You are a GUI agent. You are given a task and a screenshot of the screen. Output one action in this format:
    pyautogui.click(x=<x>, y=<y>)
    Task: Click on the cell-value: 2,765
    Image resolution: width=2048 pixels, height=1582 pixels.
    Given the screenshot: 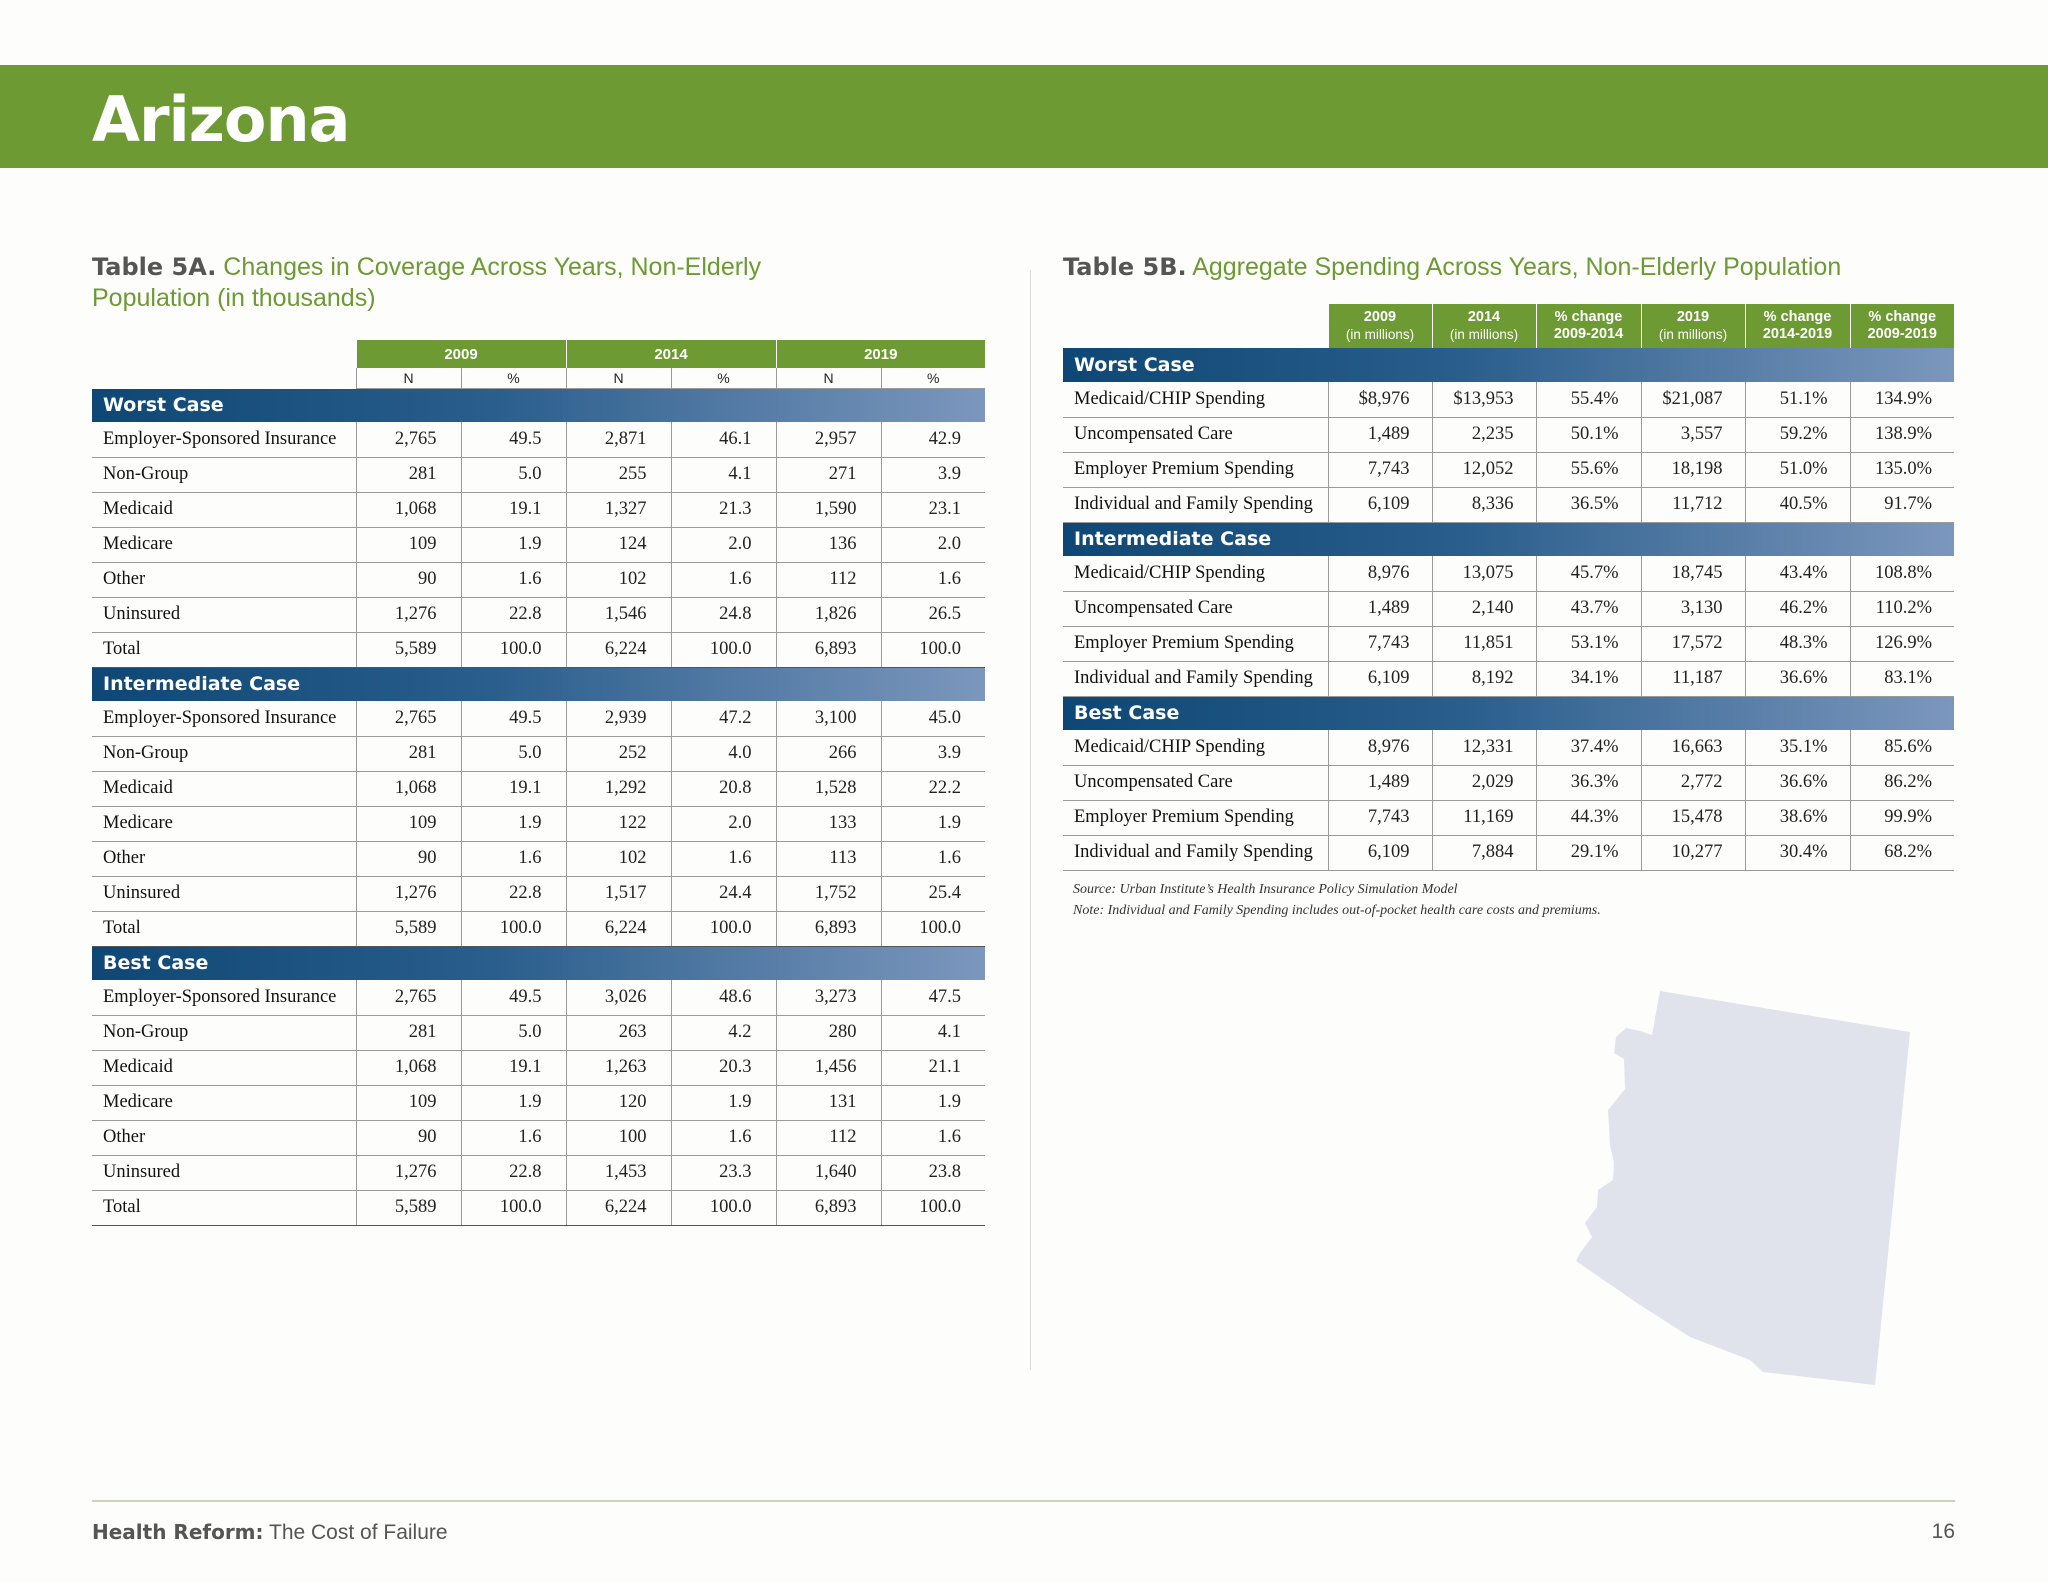 What is the action you would take?
    pyautogui.click(x=408, y=719)
    